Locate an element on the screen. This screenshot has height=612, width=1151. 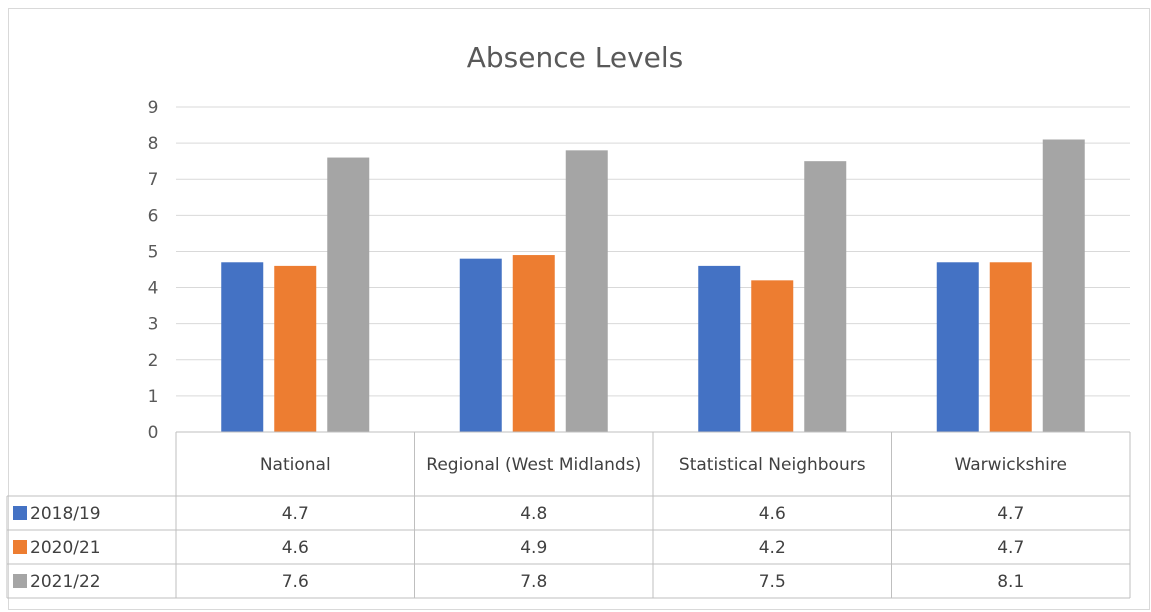
y-tick-label: 5 is located at coordinates (153, 252).